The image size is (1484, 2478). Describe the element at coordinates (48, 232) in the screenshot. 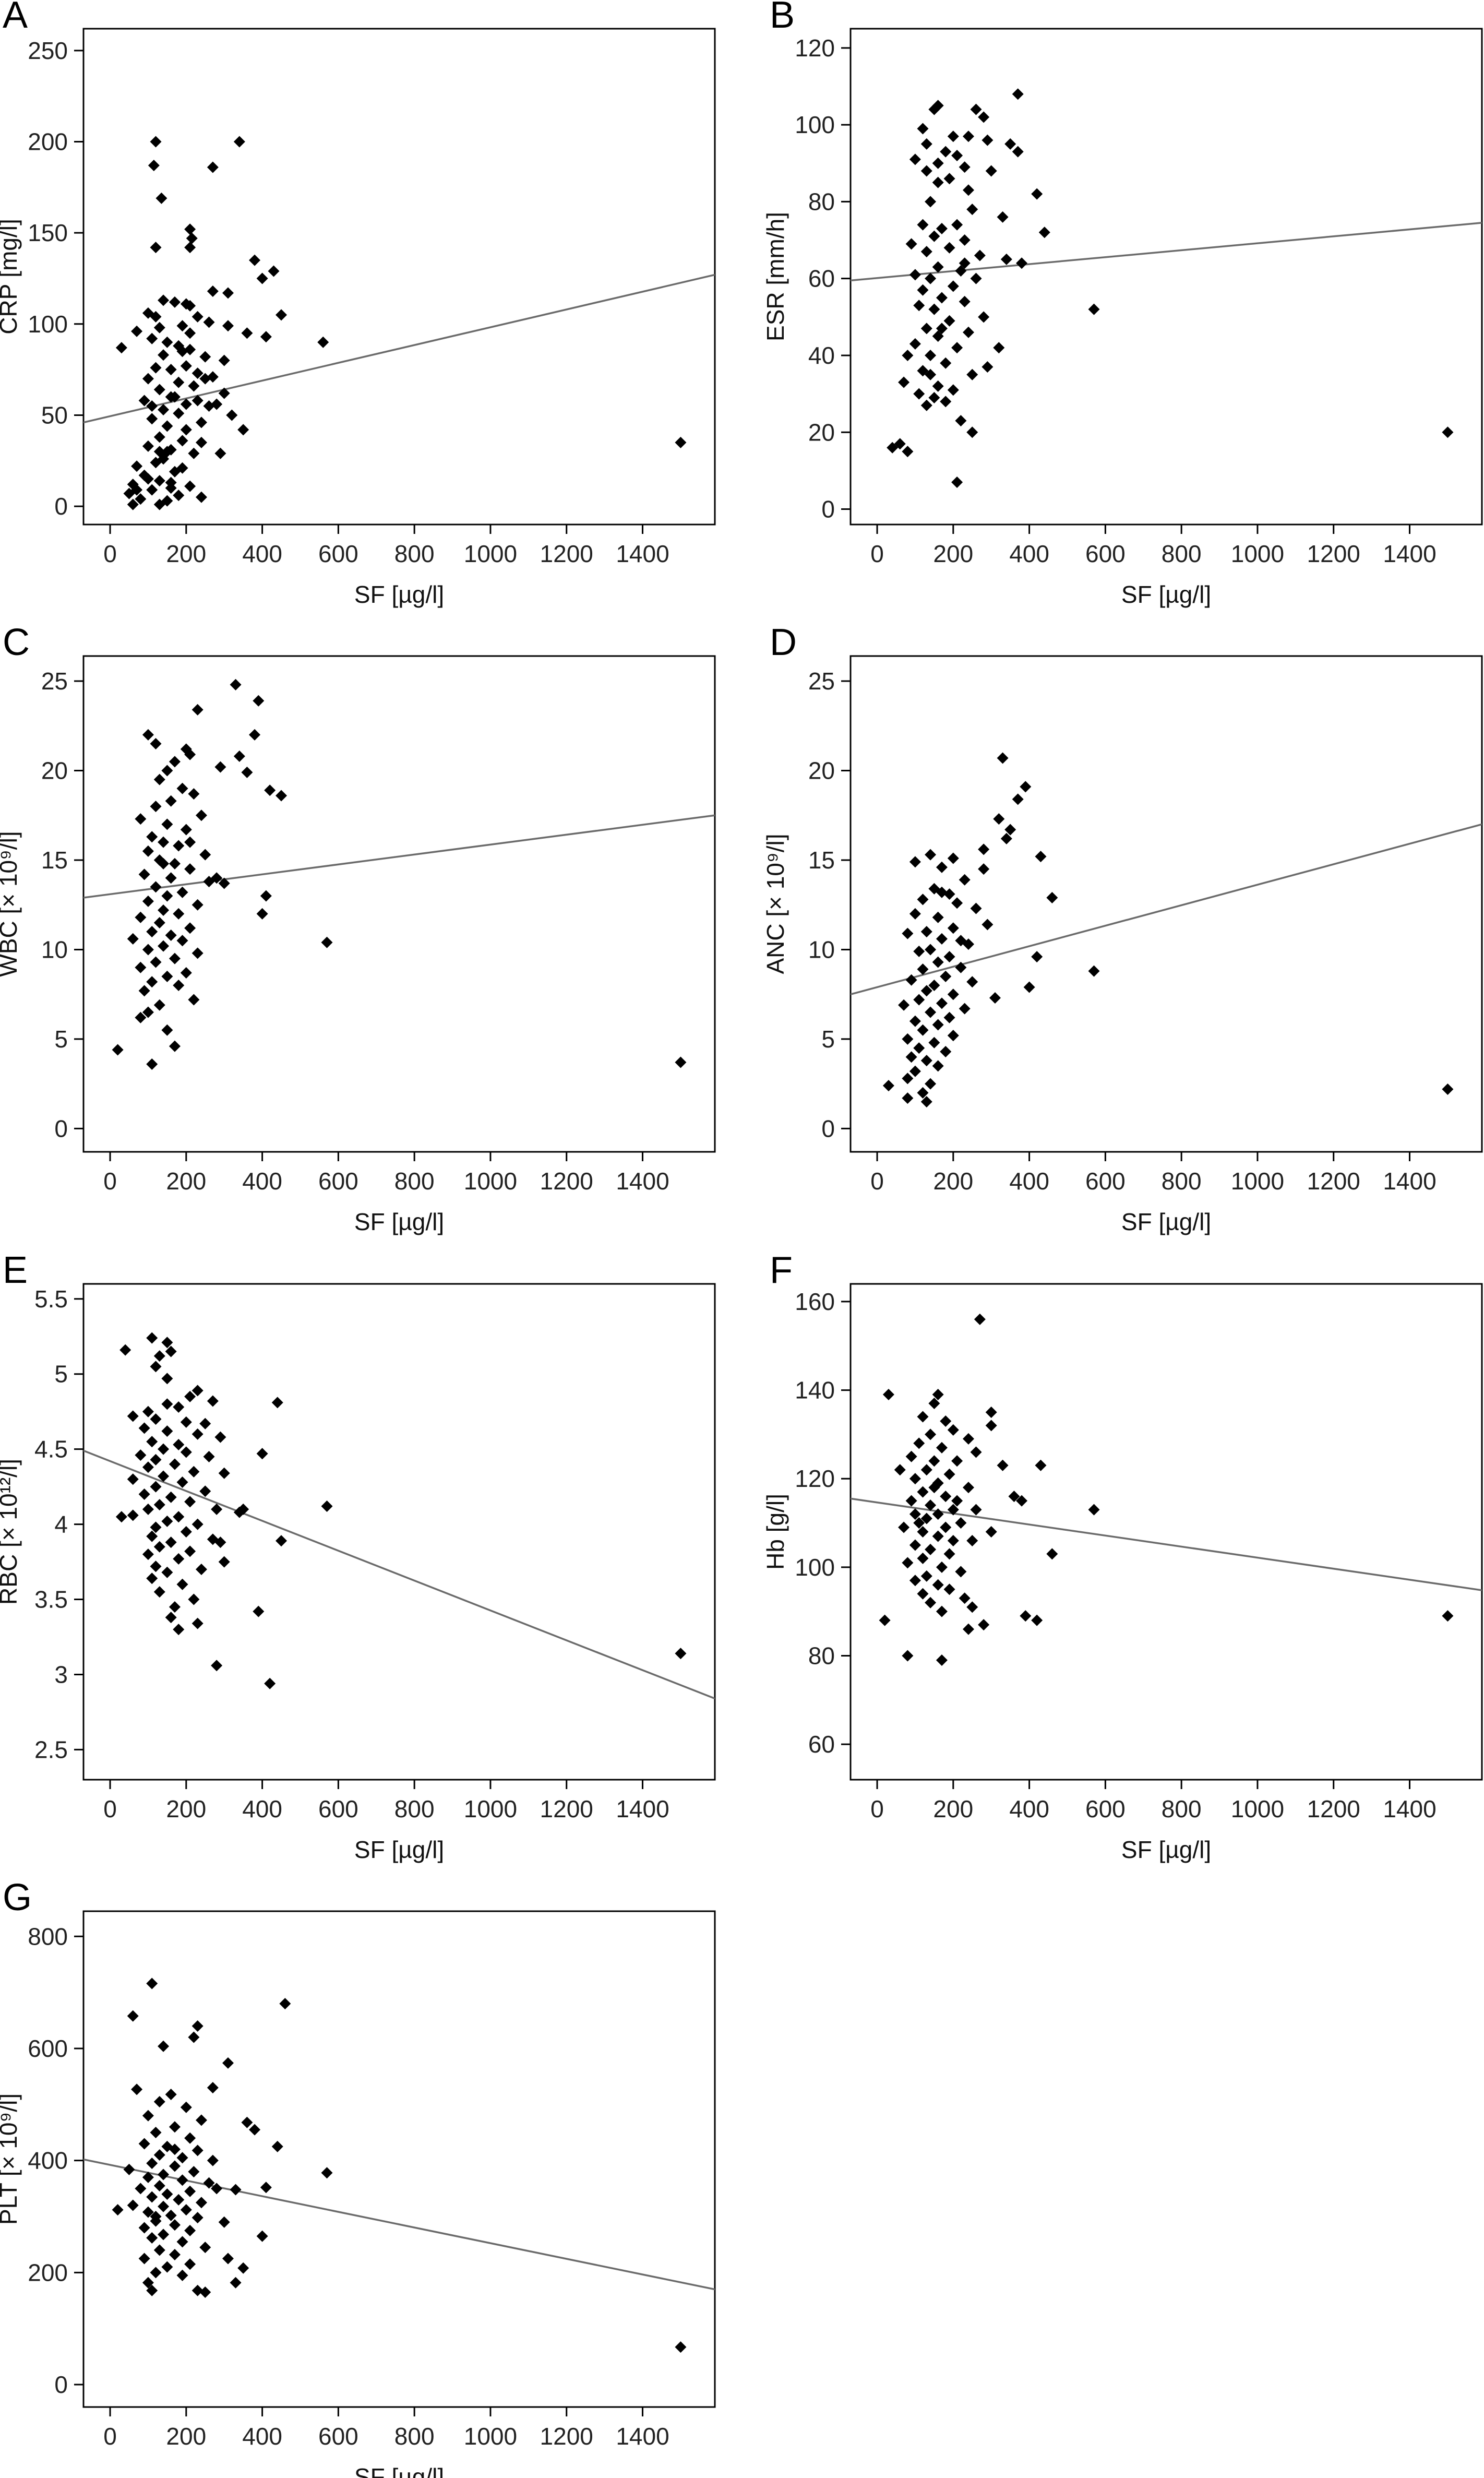

I see `y-tick-label: 150` at that location.